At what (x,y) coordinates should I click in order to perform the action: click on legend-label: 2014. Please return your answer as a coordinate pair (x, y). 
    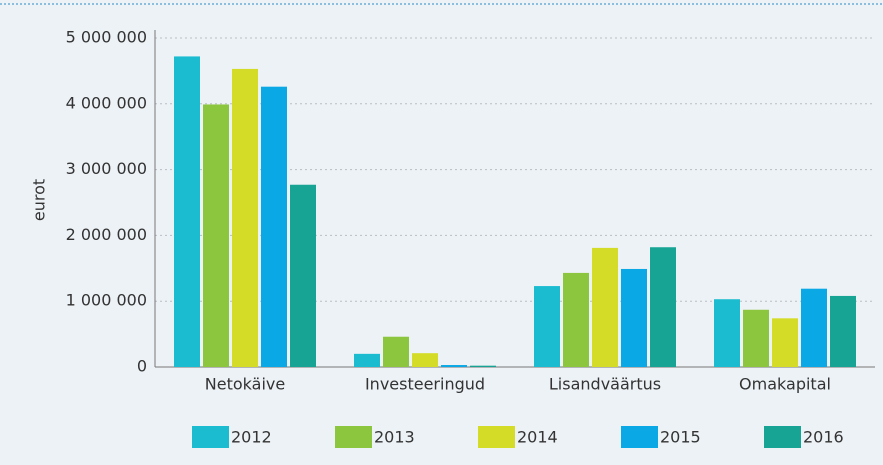
    Looking at the image, I should click on (537, 437).